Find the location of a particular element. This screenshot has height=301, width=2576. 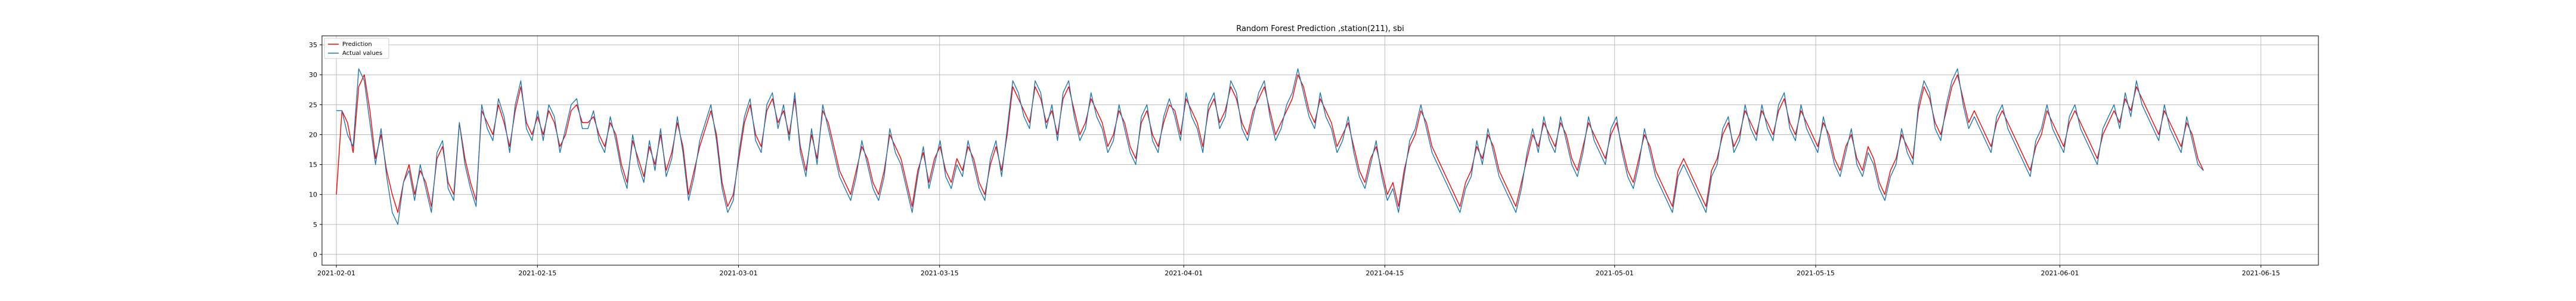

x-tick-label: 2021-03-01 is located at coordinates (739, 273).